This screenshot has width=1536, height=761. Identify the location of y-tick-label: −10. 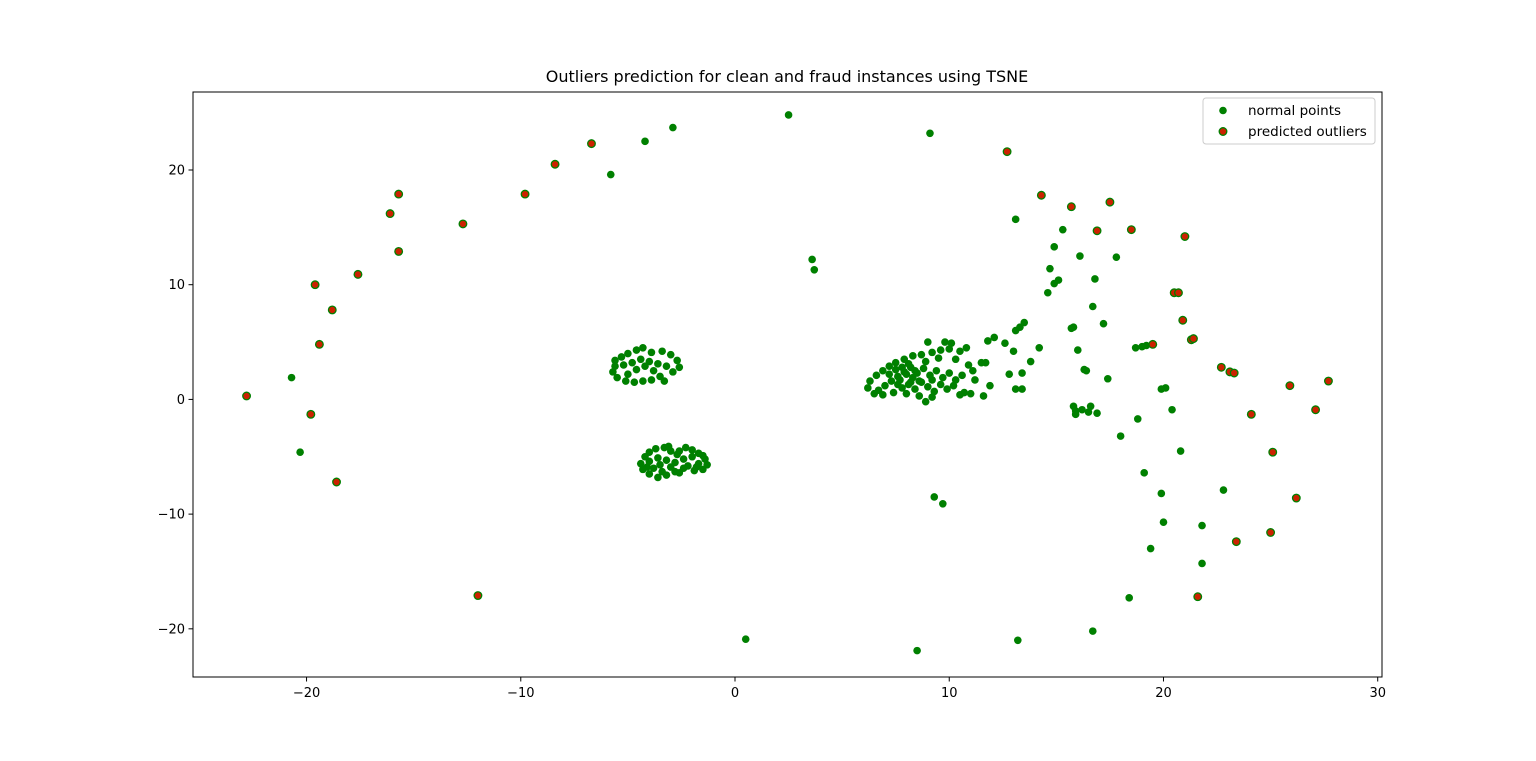
(171, 515).